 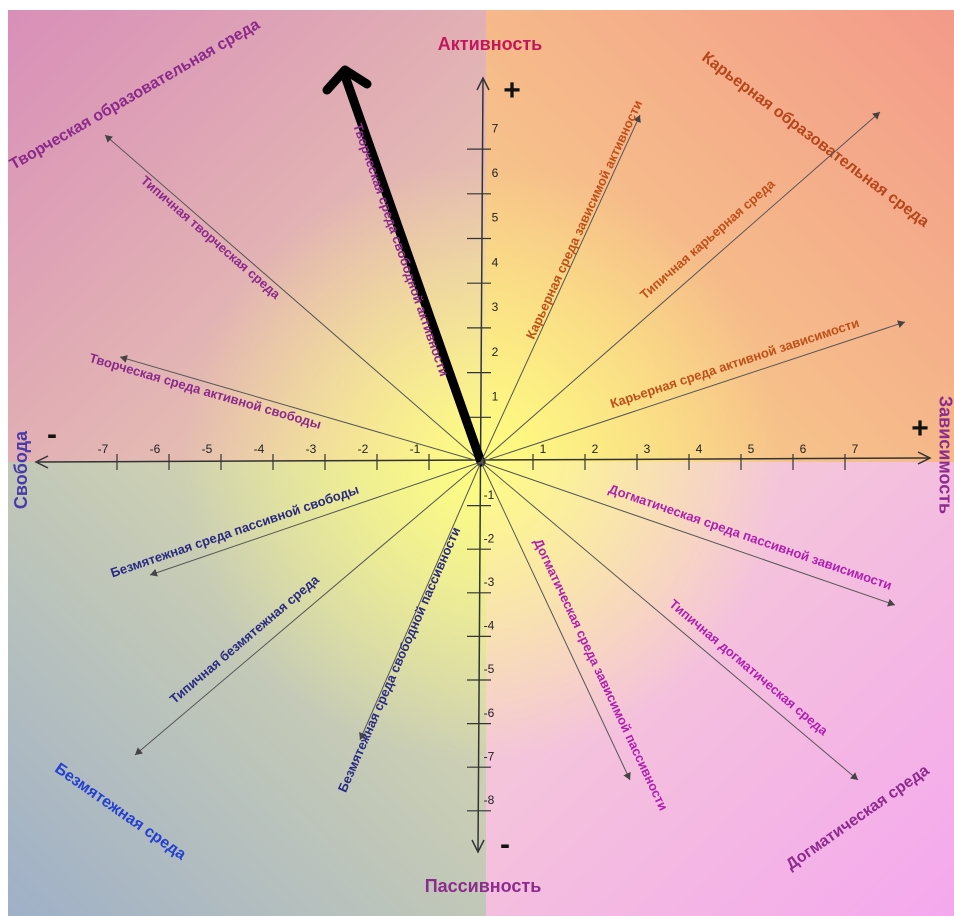 I want to click on axis-label: Активность, so click(x=490, y=44).